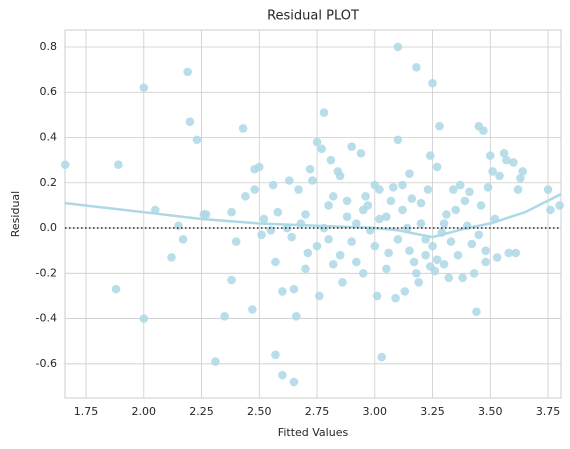 The image size is (570, 449). What do you see at coordinates (46, 318) in the screenshot?
I see `y-tick-label: -0.4` at bounding box center [46, 318].